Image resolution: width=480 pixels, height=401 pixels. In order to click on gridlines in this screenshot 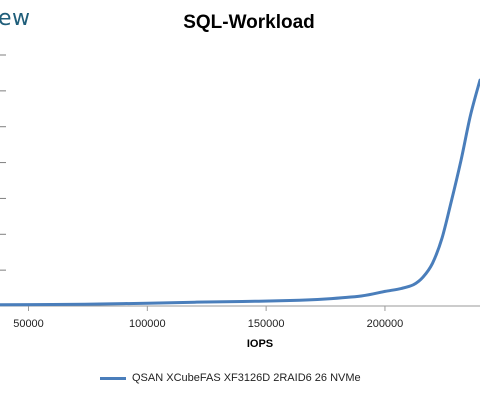, I will do `click(3, 162)`.